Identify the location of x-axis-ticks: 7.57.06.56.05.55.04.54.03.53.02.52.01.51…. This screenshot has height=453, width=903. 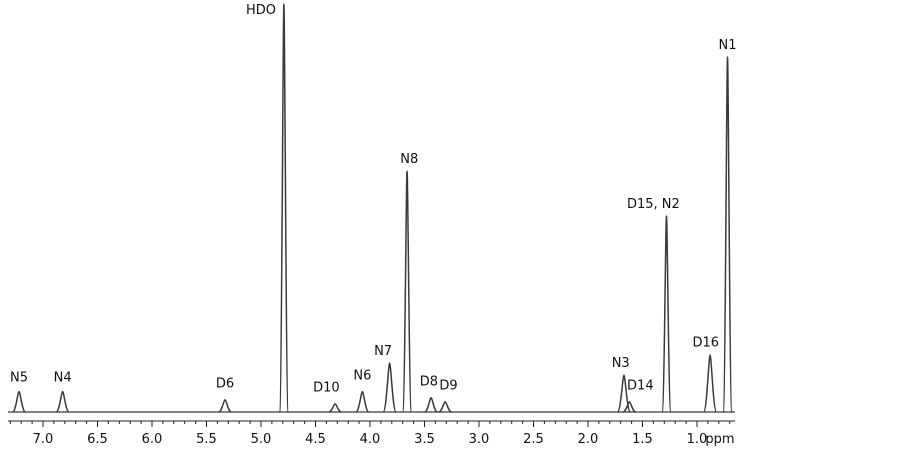
(370, 434).